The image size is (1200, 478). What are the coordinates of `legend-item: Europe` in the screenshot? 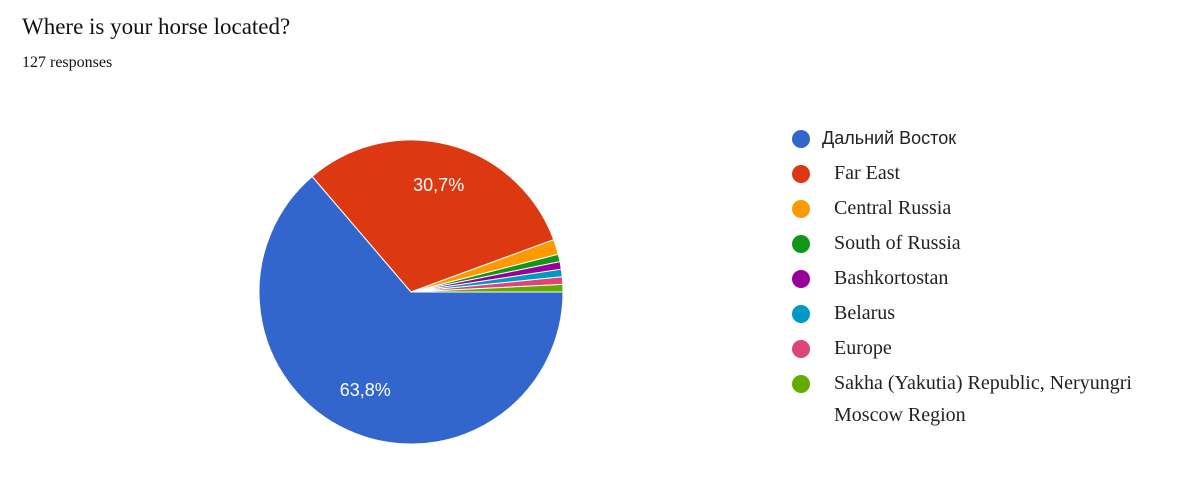 It's located at (992, 350).